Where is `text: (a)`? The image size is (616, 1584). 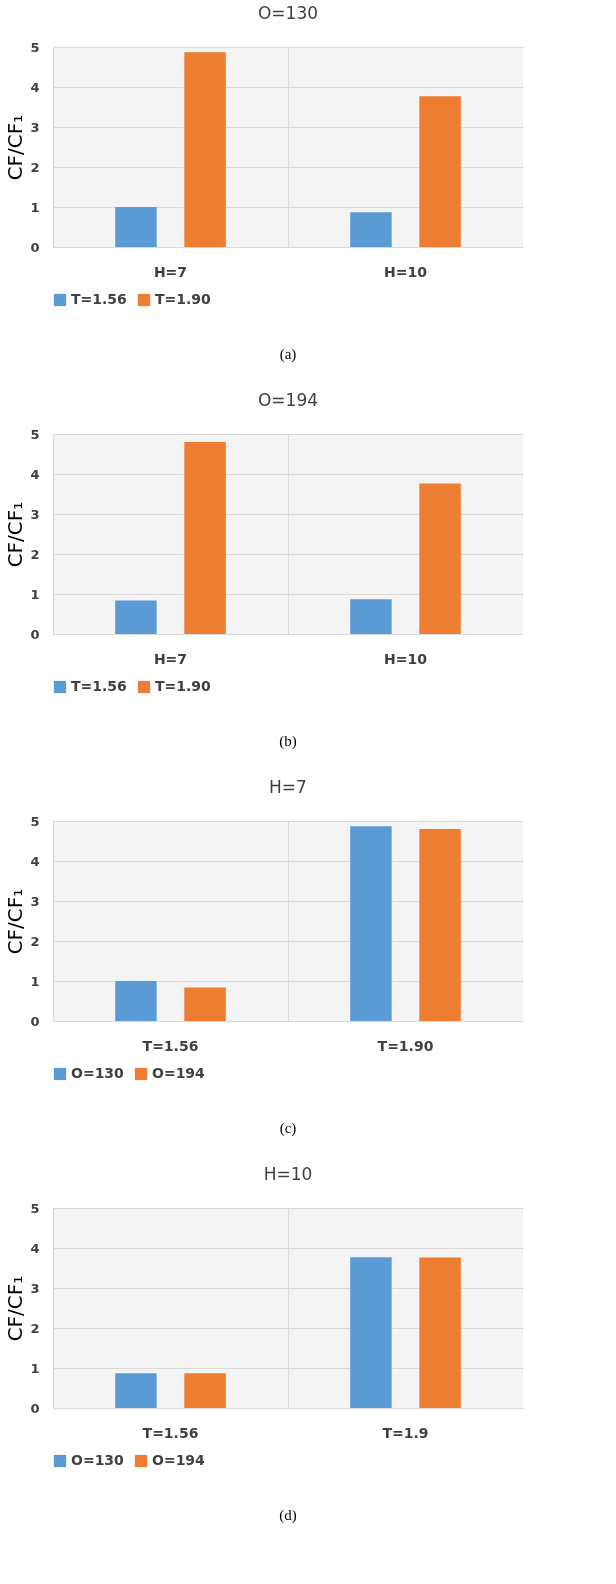 text: (a) is located at coordinates (288, 354).